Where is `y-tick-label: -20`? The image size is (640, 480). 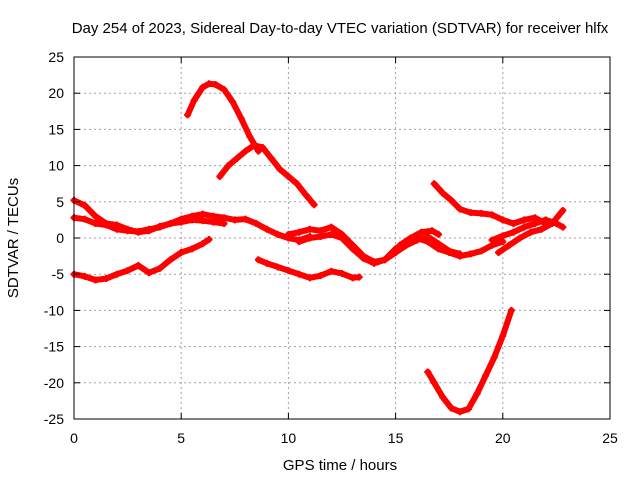
y-tick-label: -20 is located at coordinates (54, 383).